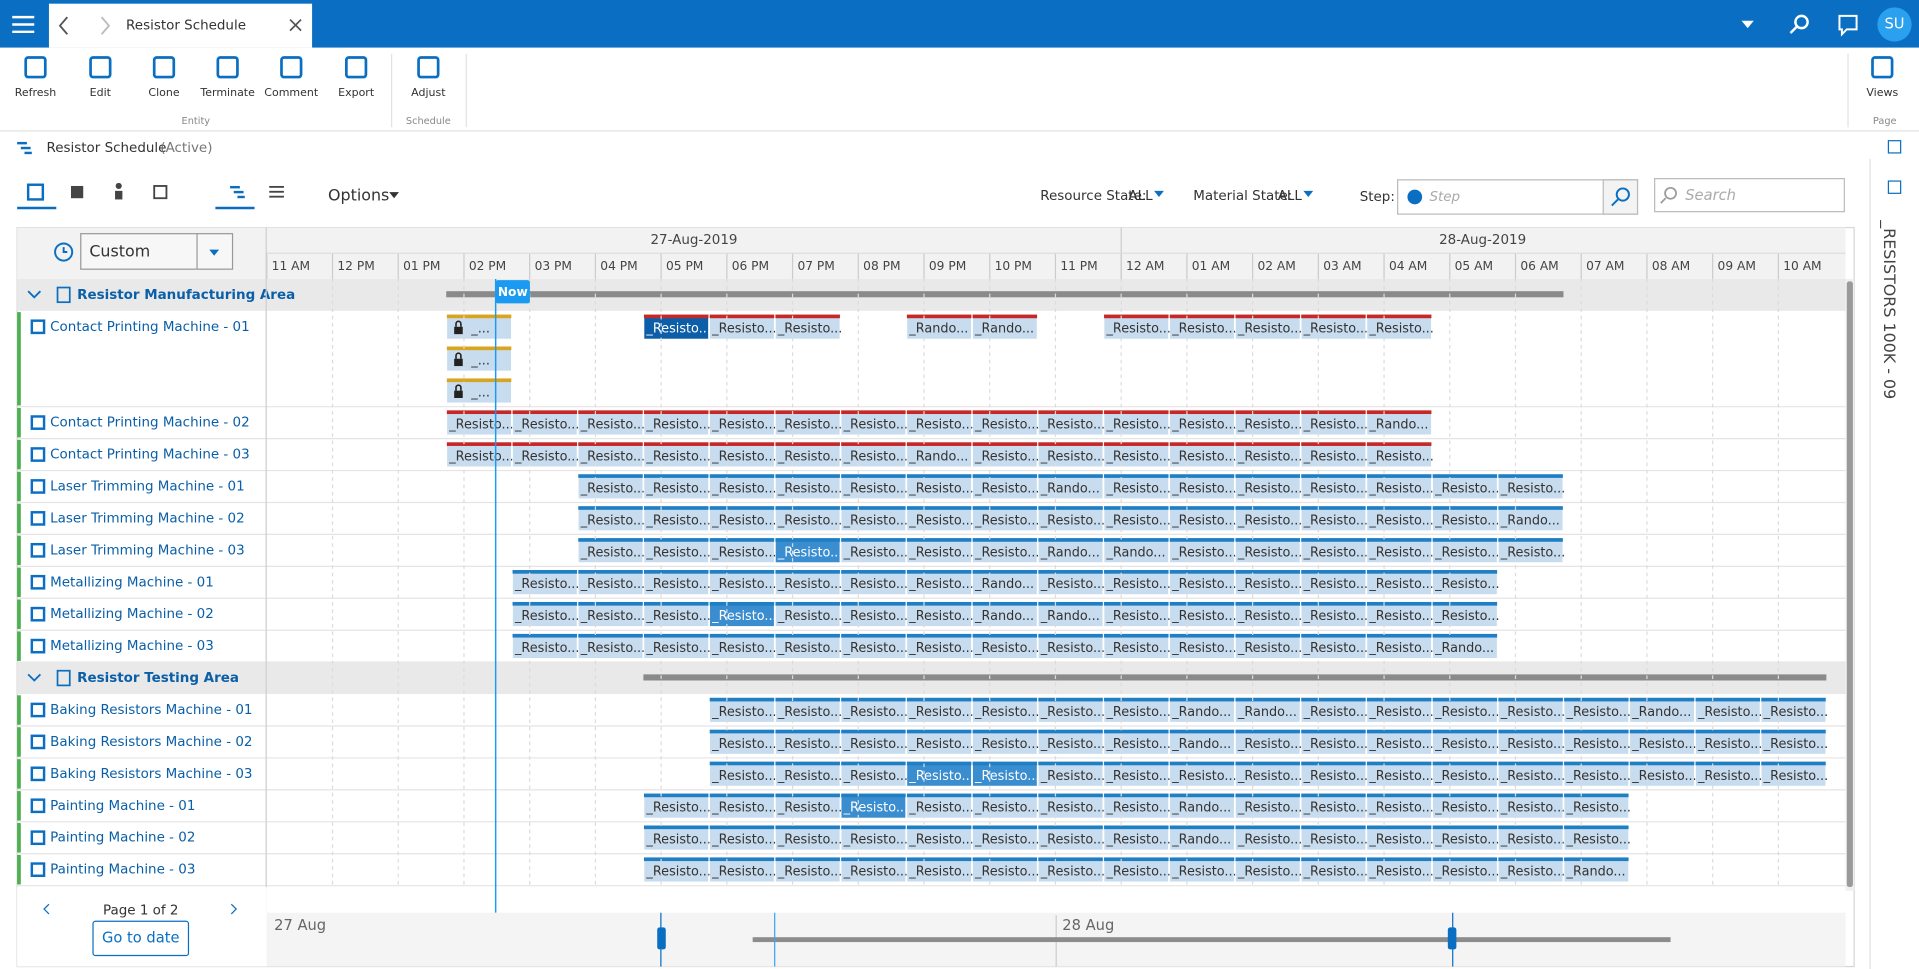 This screenshot has width=1919, height=969. I want to click on view-list-icon, so click(276, 191).